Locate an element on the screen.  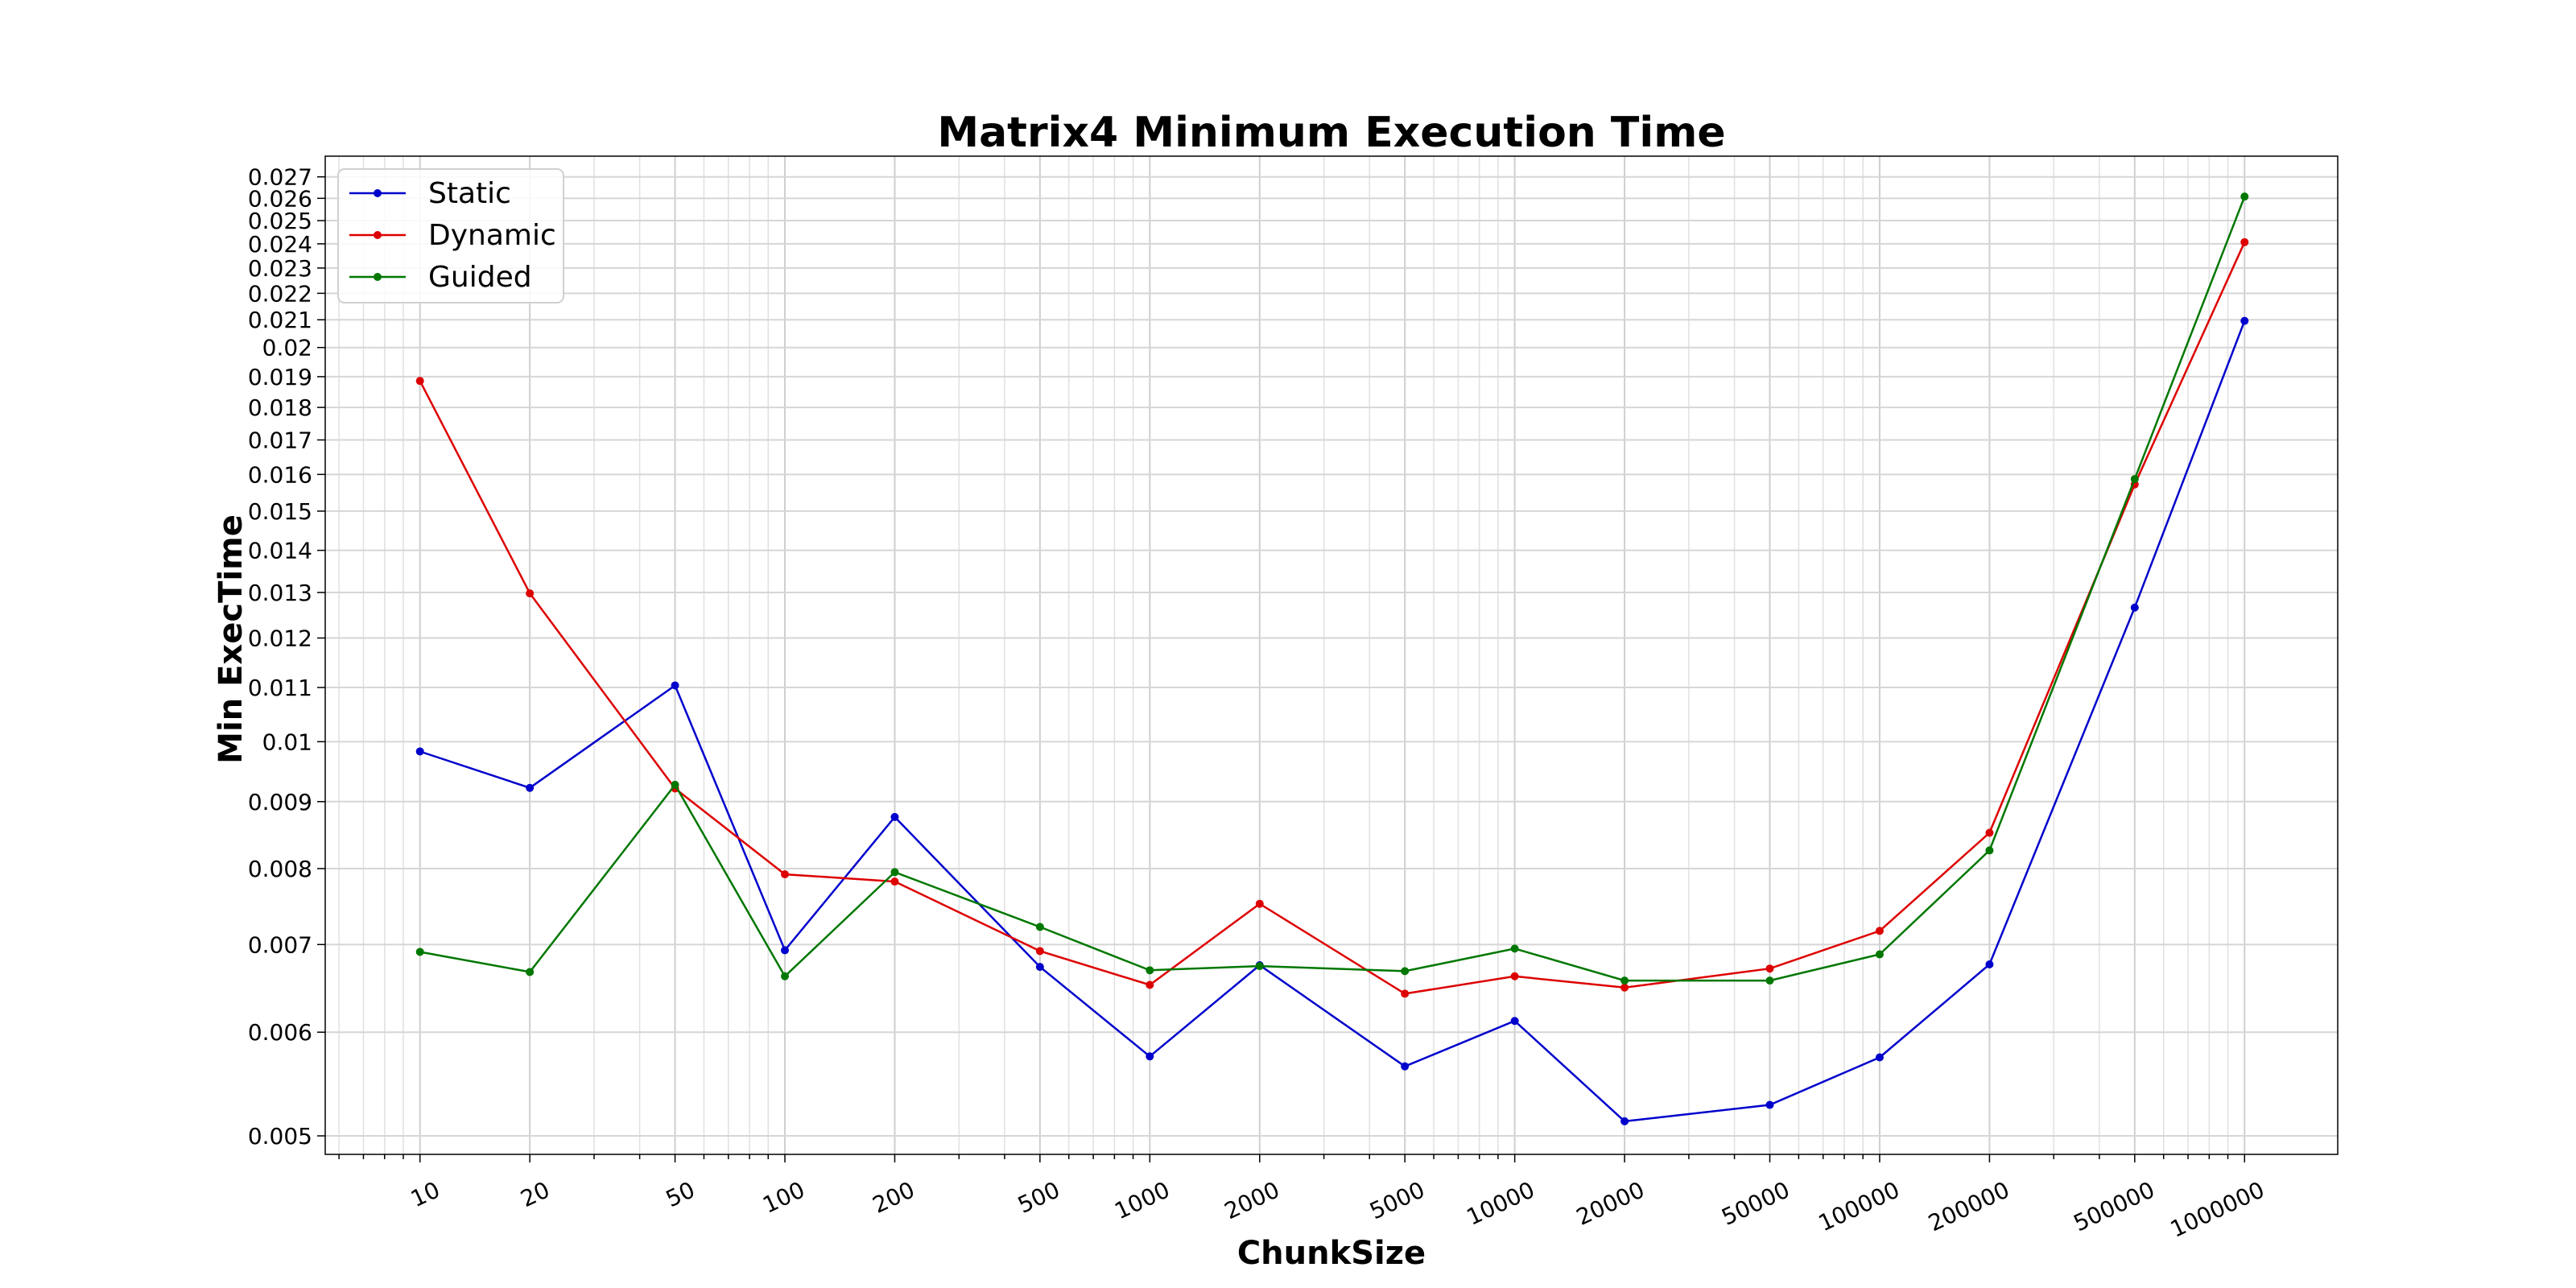
x-tick-label: 20 is located at coordinates (535, 1194).